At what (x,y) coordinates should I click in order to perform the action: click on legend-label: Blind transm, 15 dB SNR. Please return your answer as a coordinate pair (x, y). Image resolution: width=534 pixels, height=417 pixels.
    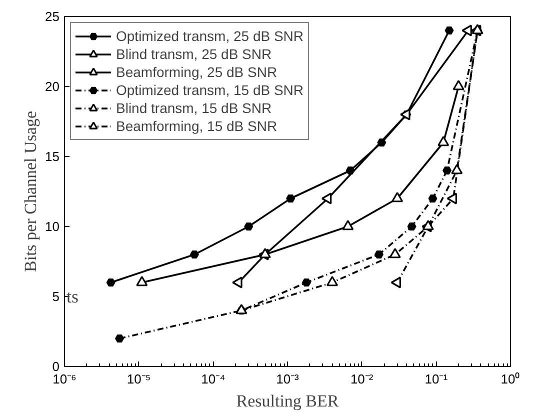
    Looking at the image, I should click on (194, 108).